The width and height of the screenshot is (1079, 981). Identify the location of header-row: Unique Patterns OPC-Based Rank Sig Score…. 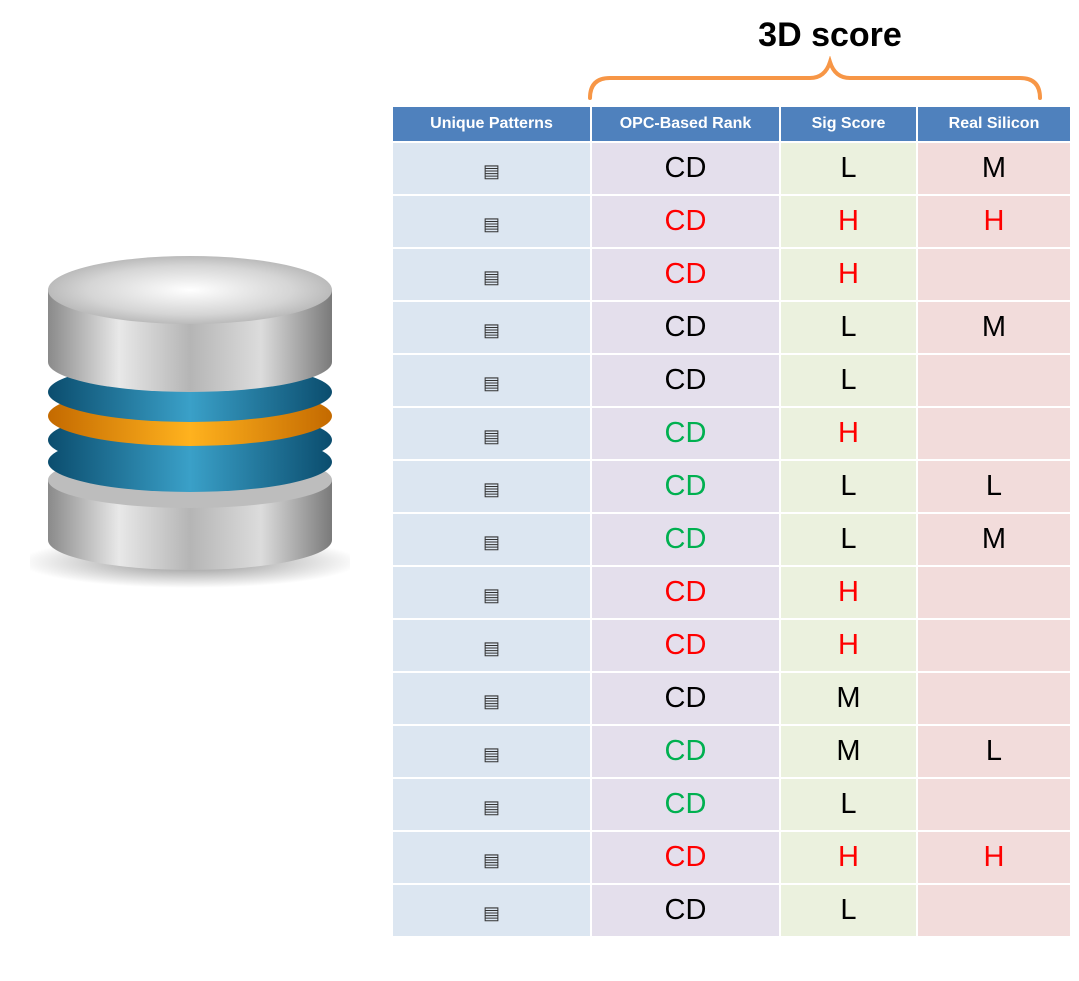
(731, 124).